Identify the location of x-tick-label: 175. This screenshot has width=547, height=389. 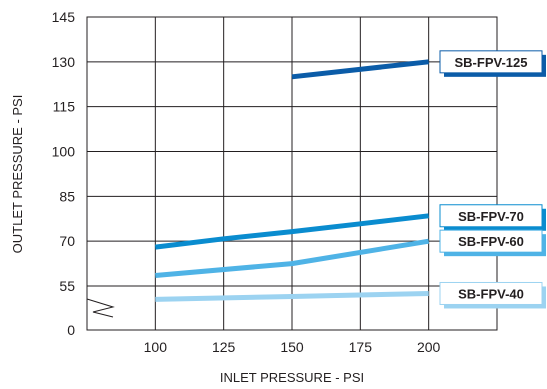
(361, 347).